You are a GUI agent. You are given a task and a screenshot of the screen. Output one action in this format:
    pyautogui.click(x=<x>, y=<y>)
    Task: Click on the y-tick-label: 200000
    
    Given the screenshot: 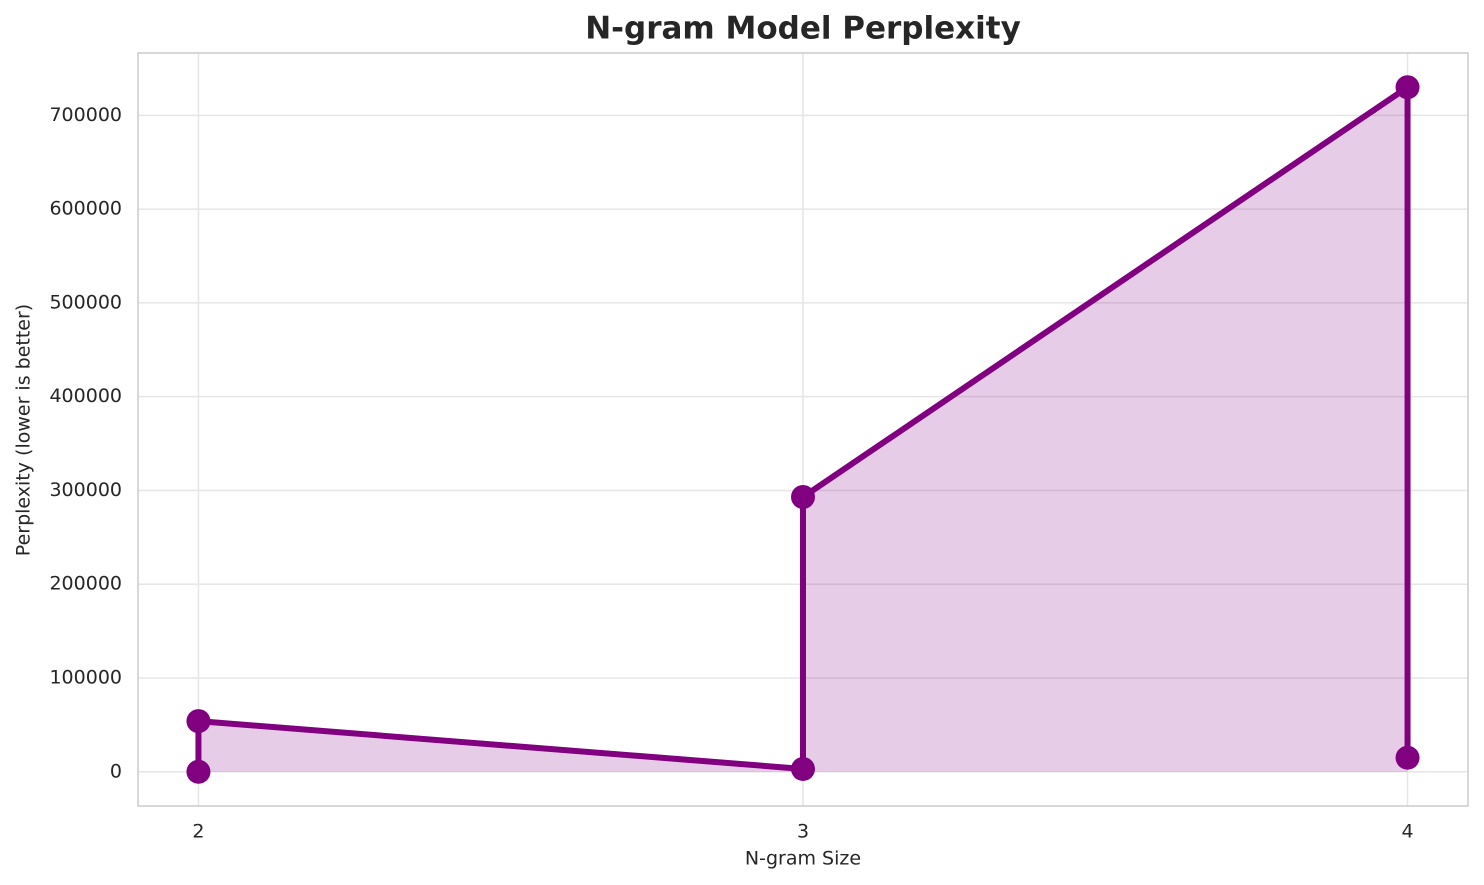 What is the action you would take?
    pyautogui.click(x=85, y=584)
    